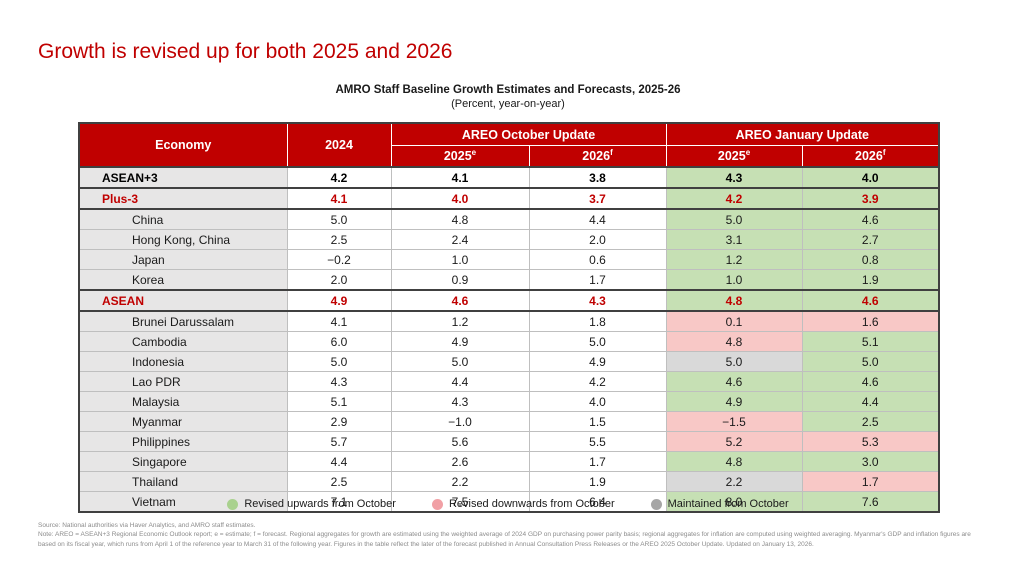  Describe the element at coordinates (508, 104) in the screenshot. I see `table-subtitle: (Percent, year-on-year)` at that location.